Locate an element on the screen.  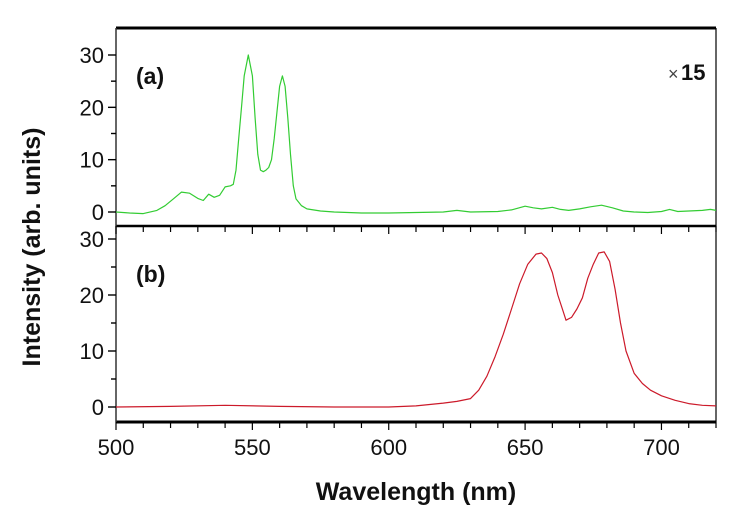
x-tick-label: 700 is located at coordinates (661, 447).